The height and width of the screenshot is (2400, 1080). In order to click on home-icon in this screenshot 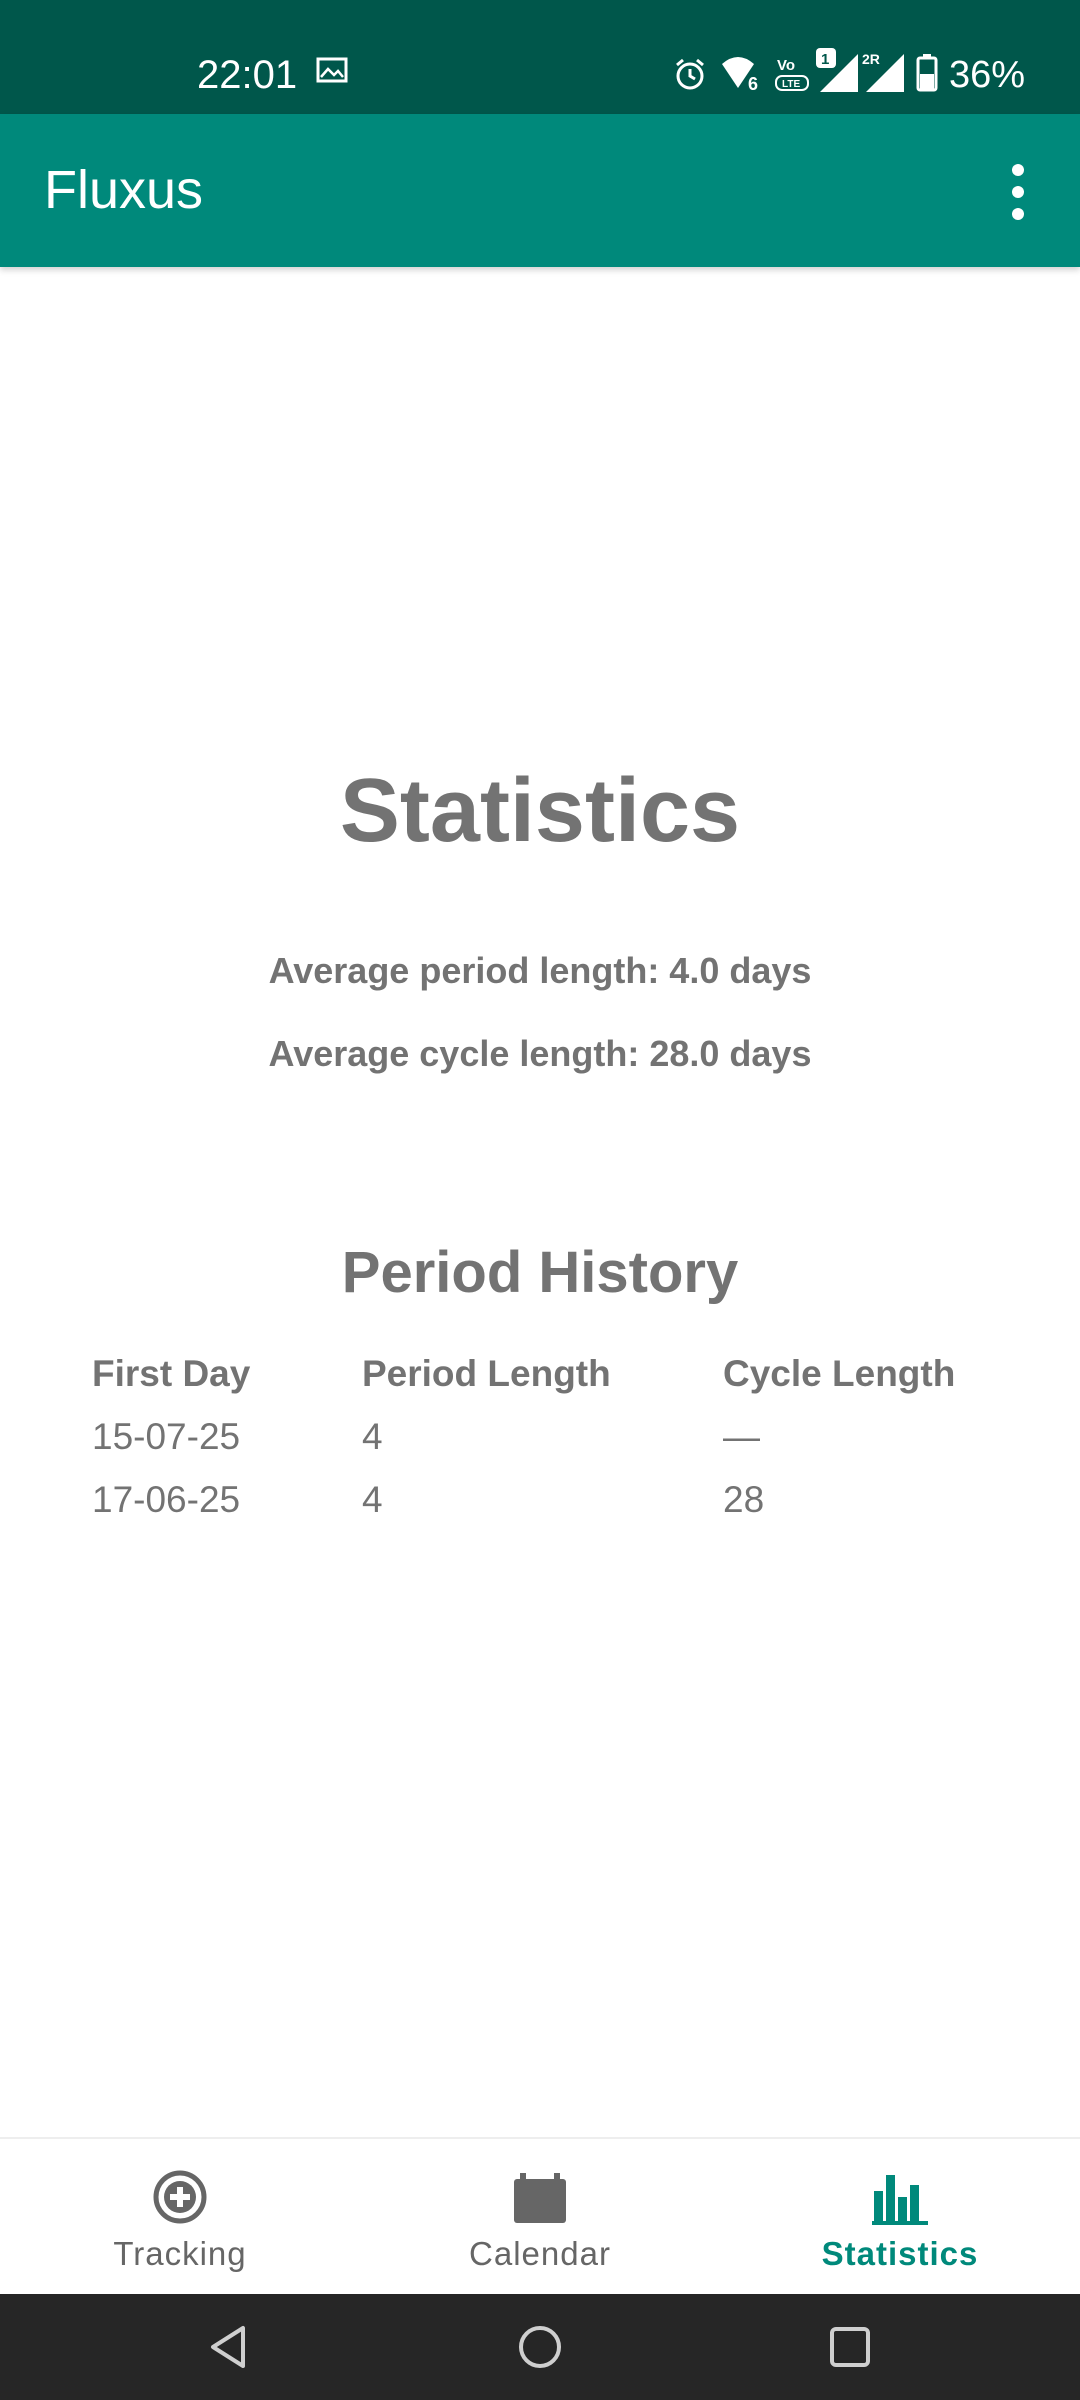, I will do `click(540, 2347)`.